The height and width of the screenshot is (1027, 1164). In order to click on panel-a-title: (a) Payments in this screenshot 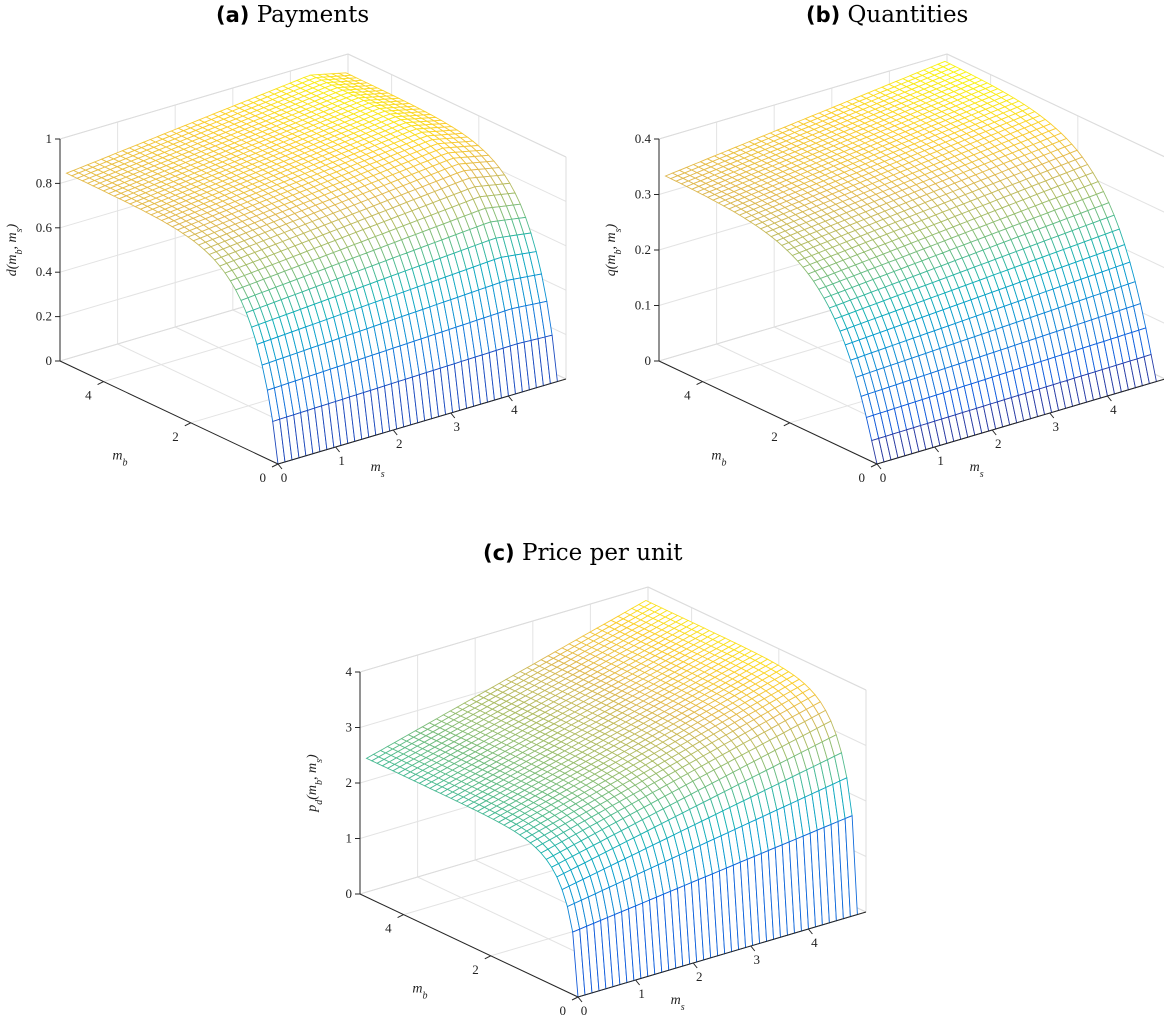, I will do `click(292, 15)`.